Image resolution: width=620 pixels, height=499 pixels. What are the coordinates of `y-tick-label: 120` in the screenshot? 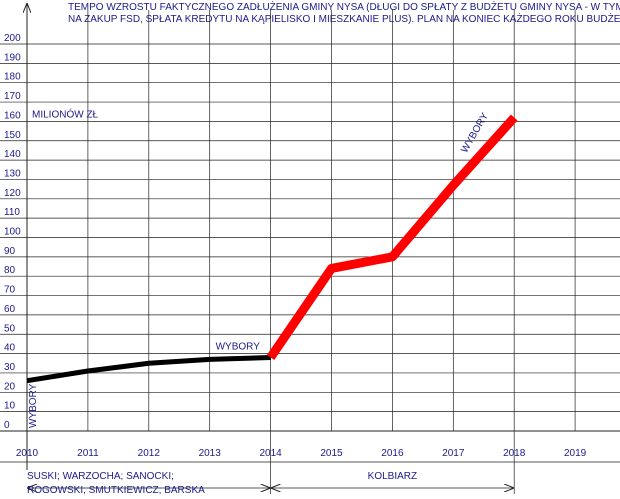 It's located at (12, 193).